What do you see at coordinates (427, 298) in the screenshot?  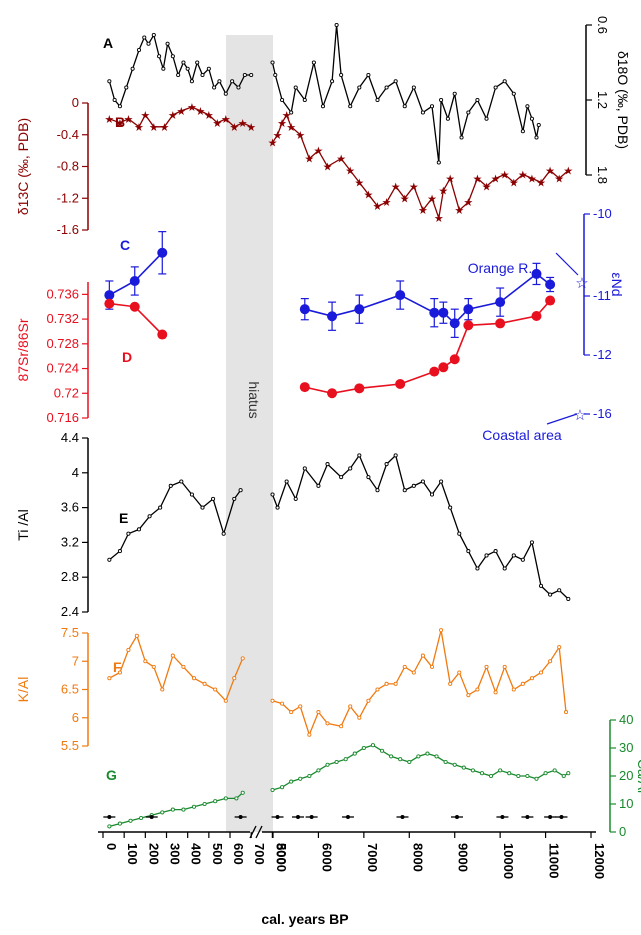 I see `series-line-C` at bounding box center [427, 298].